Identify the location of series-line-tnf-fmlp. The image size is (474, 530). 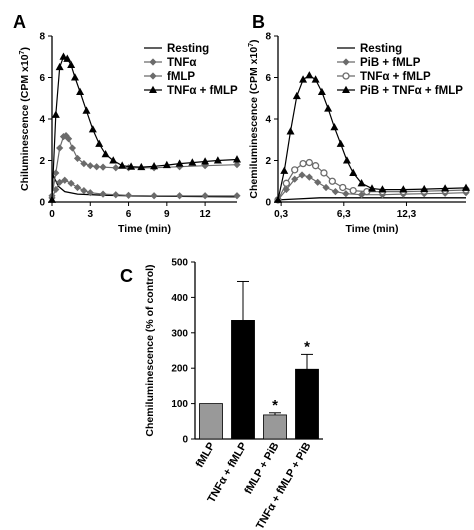
(144, 127).